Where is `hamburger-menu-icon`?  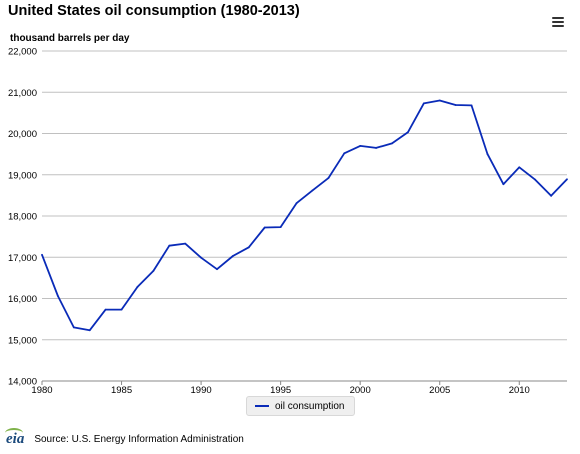 hamburger-menu-icon is located at coordinates (558, 22).